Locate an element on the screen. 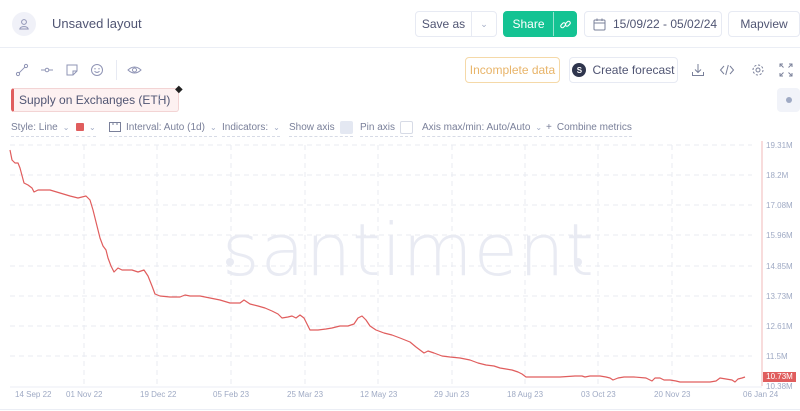  date-range-picker: 15/09/22 - 05/02/24 is located at coordinates (653, 24).